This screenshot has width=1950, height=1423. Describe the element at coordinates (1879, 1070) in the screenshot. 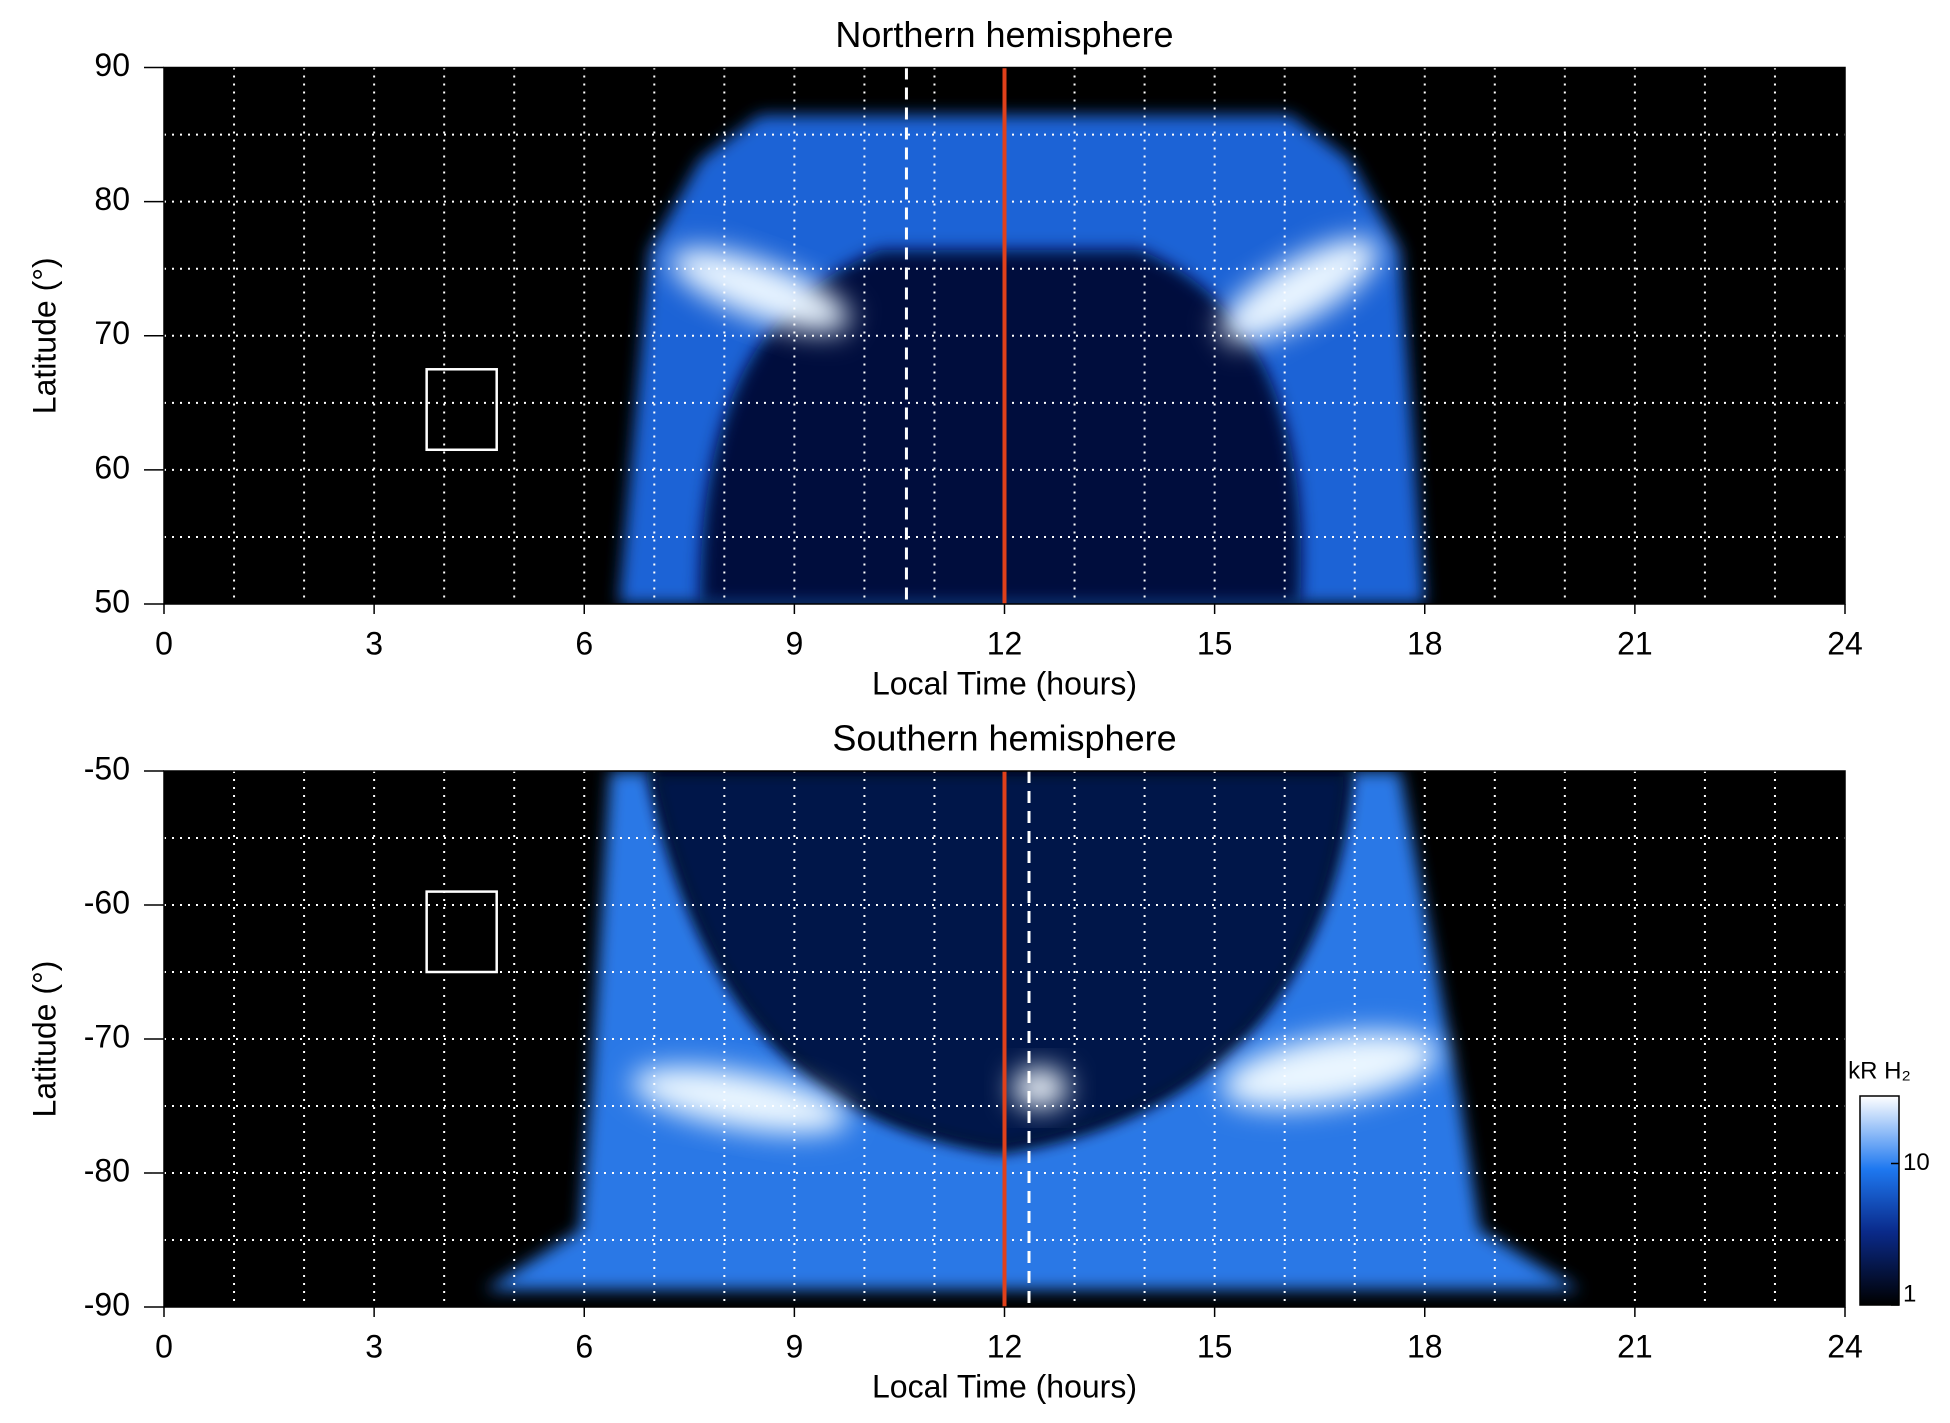

I see `colorbar-label: kR H₂` at that location.